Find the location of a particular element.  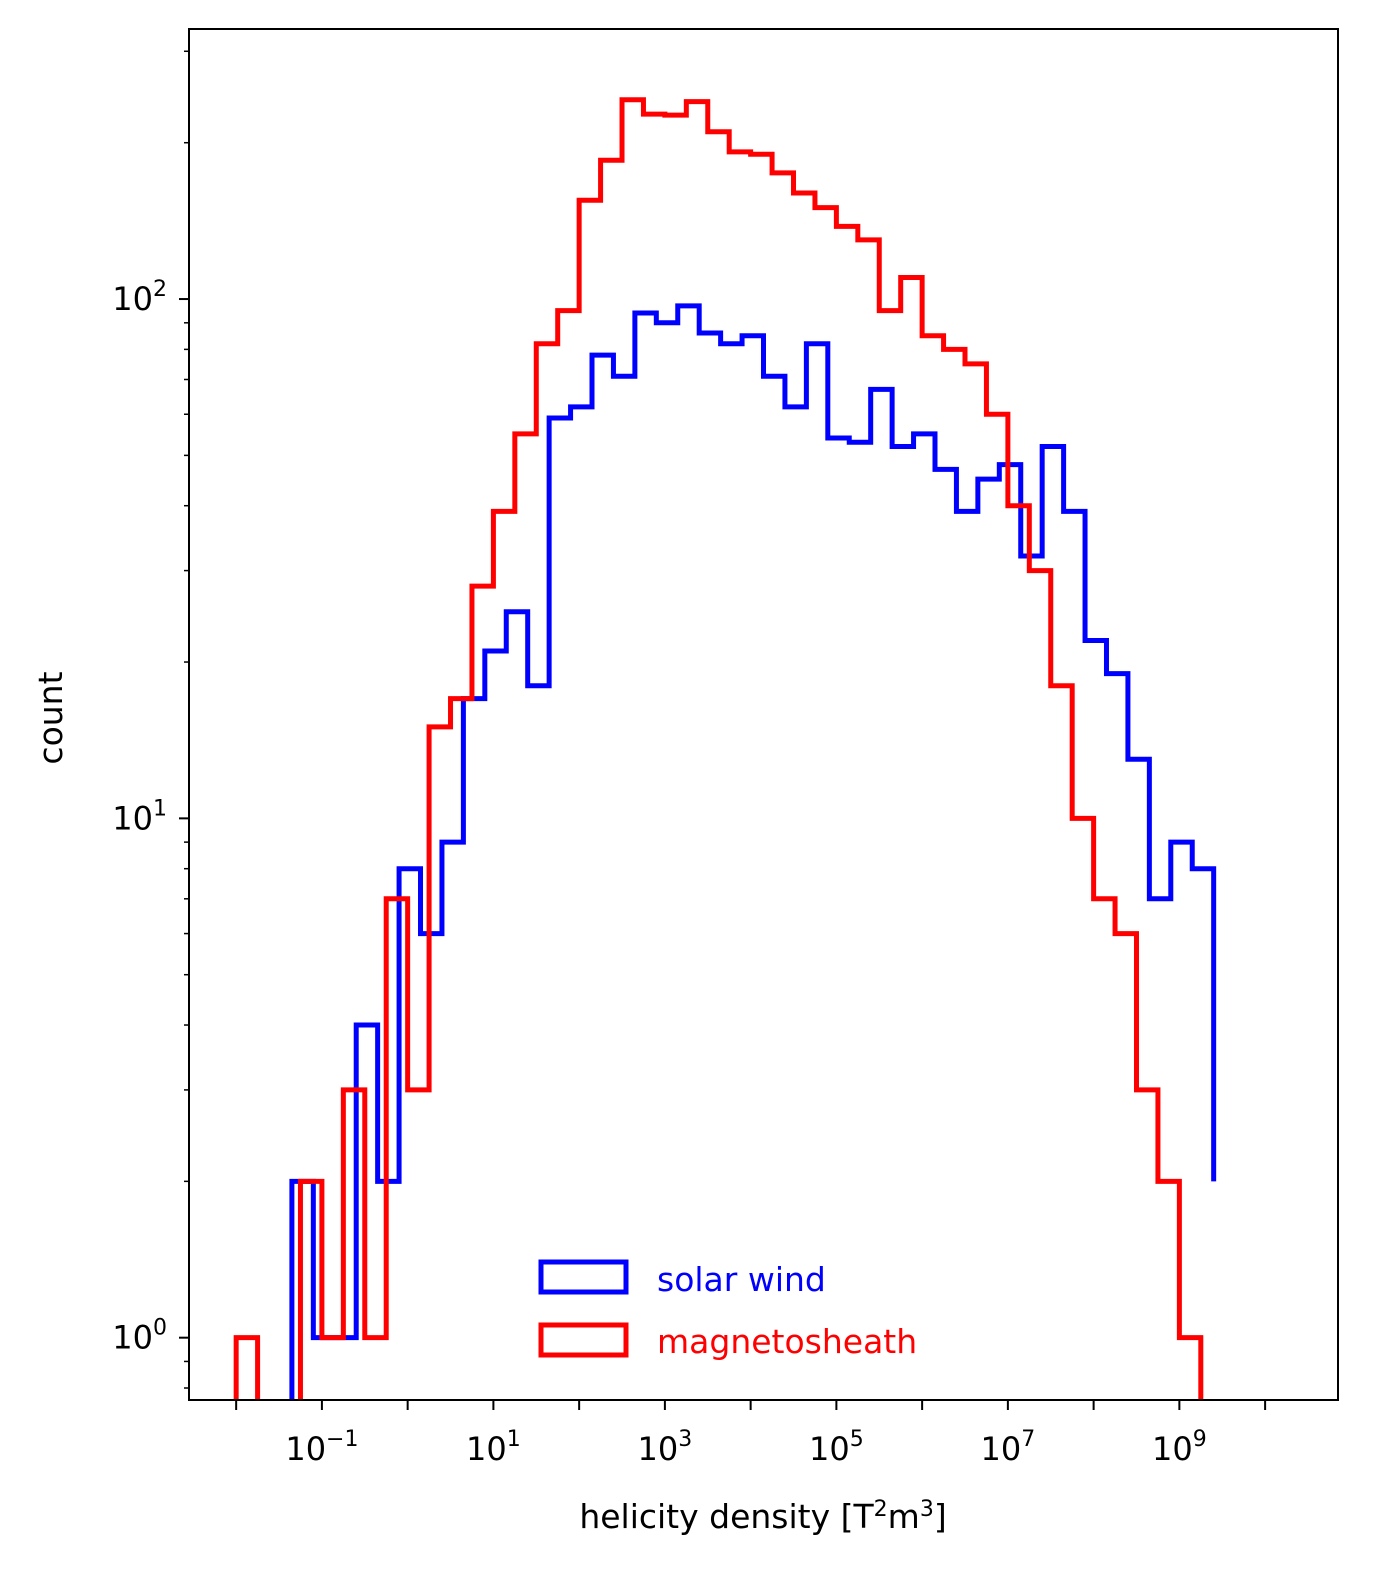

x-tick-label: 10⁻¹ is located at coordinates (321, 1447).